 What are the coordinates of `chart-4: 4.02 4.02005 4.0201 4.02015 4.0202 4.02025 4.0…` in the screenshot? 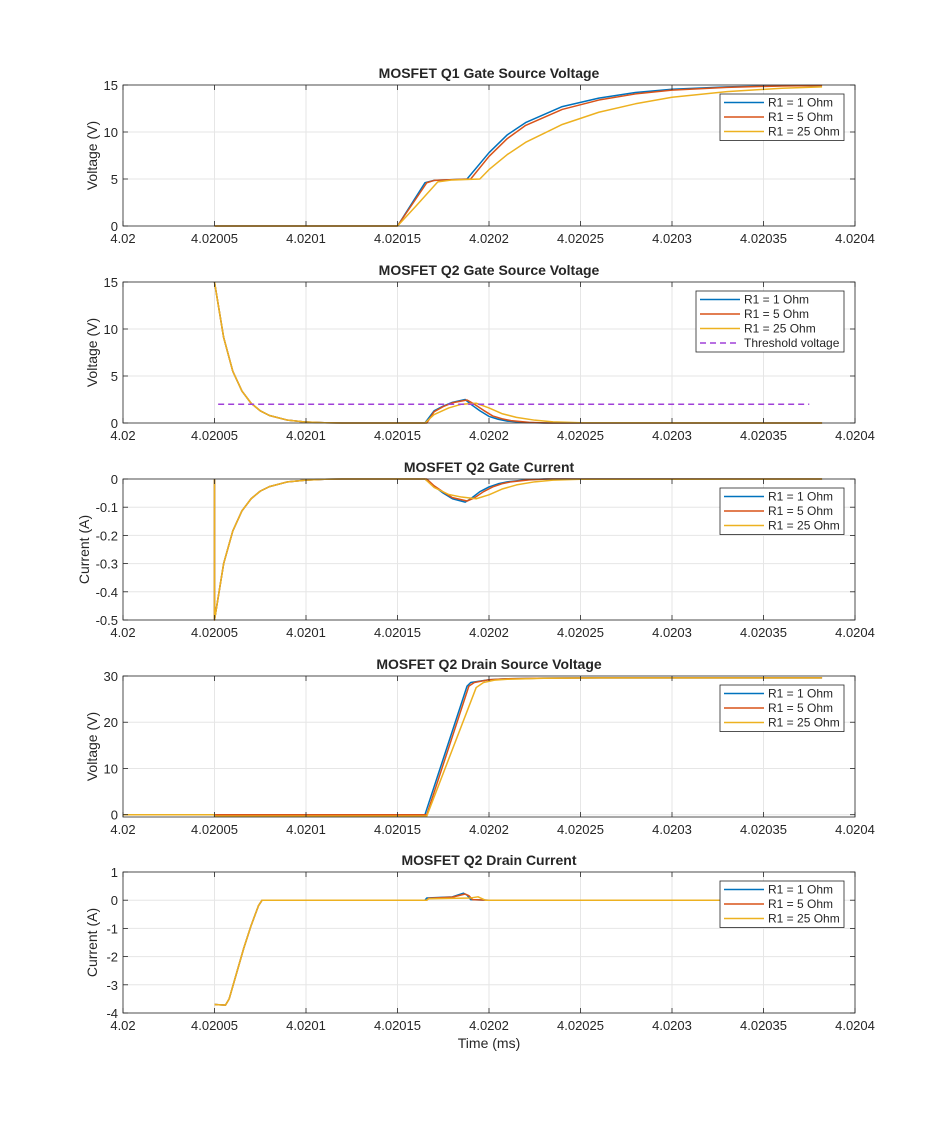 It's located at (479, 746).